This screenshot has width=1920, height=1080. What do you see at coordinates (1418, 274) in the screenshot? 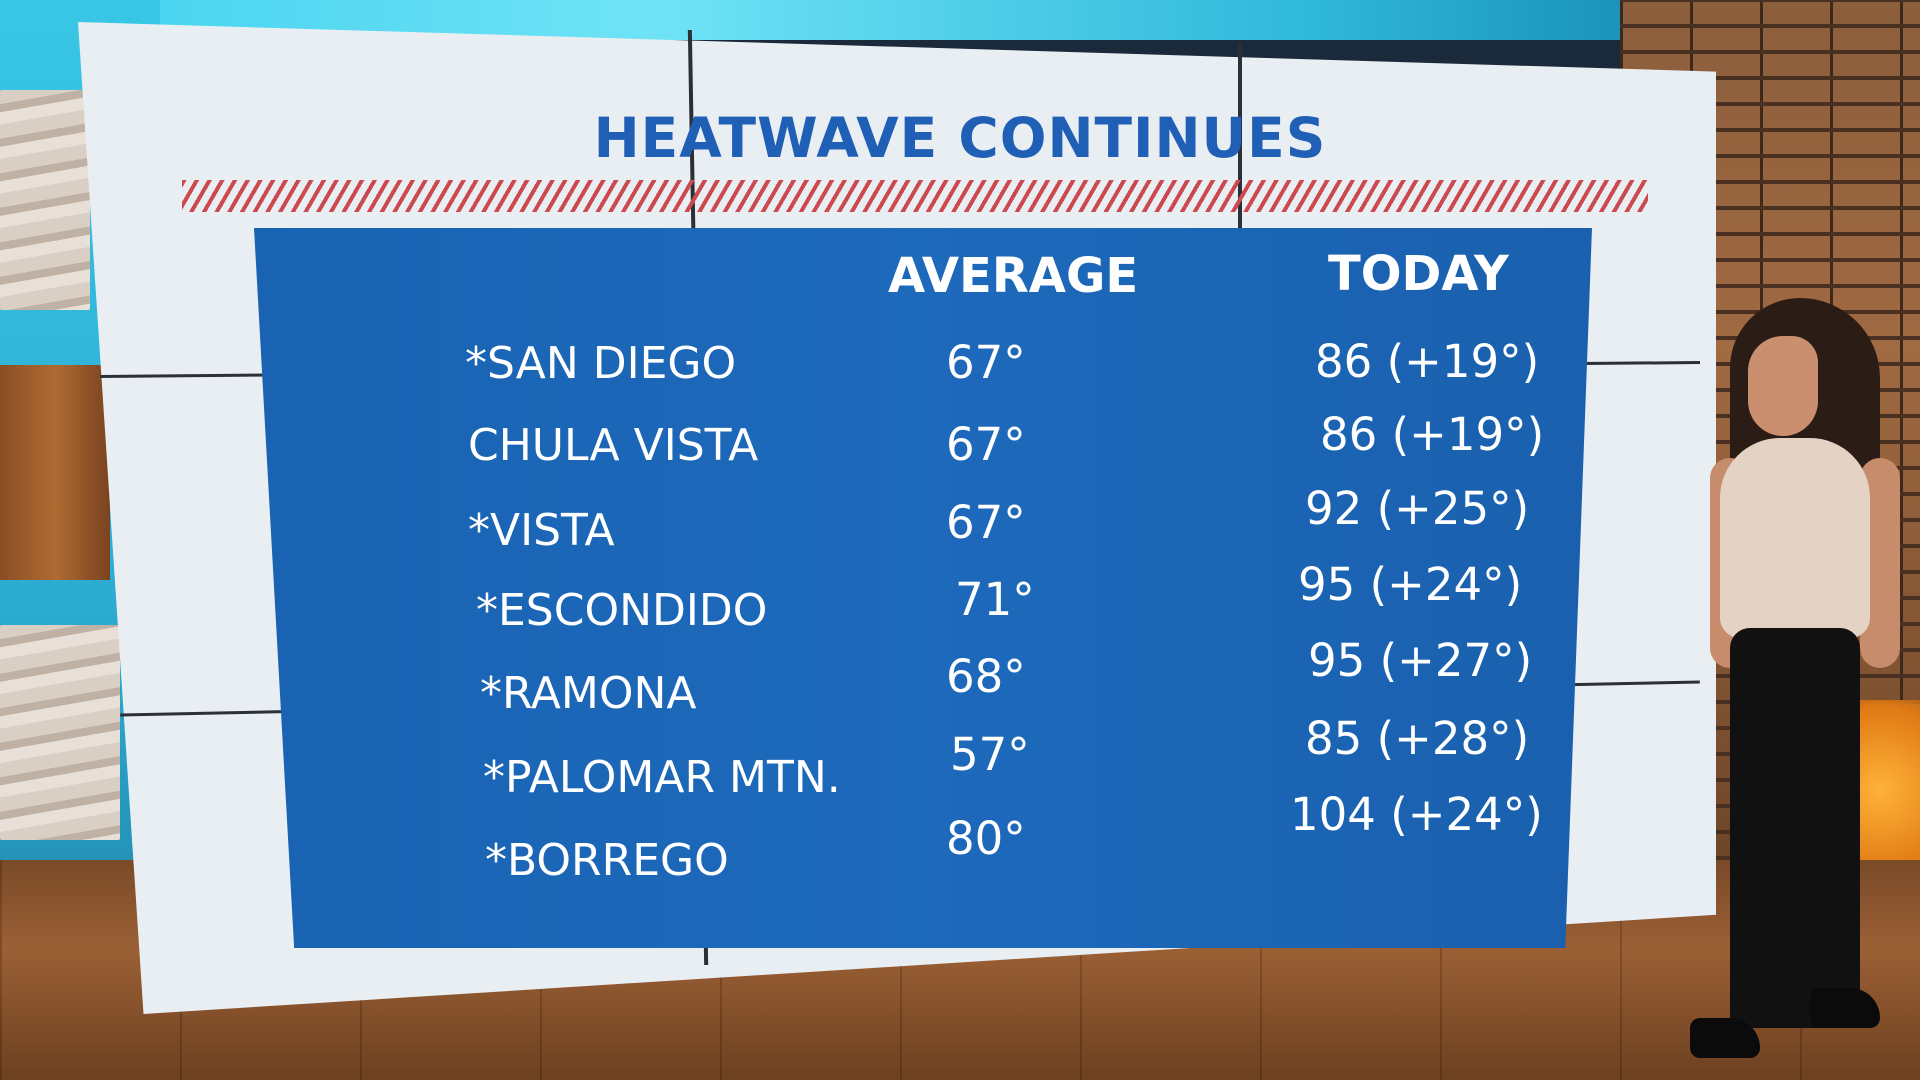
I see `column-header-today: TODAY` at bounding box center [1418, 274].